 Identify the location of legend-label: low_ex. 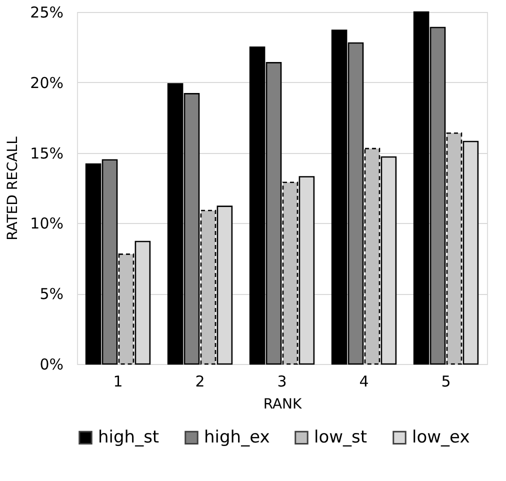
(441, 438).